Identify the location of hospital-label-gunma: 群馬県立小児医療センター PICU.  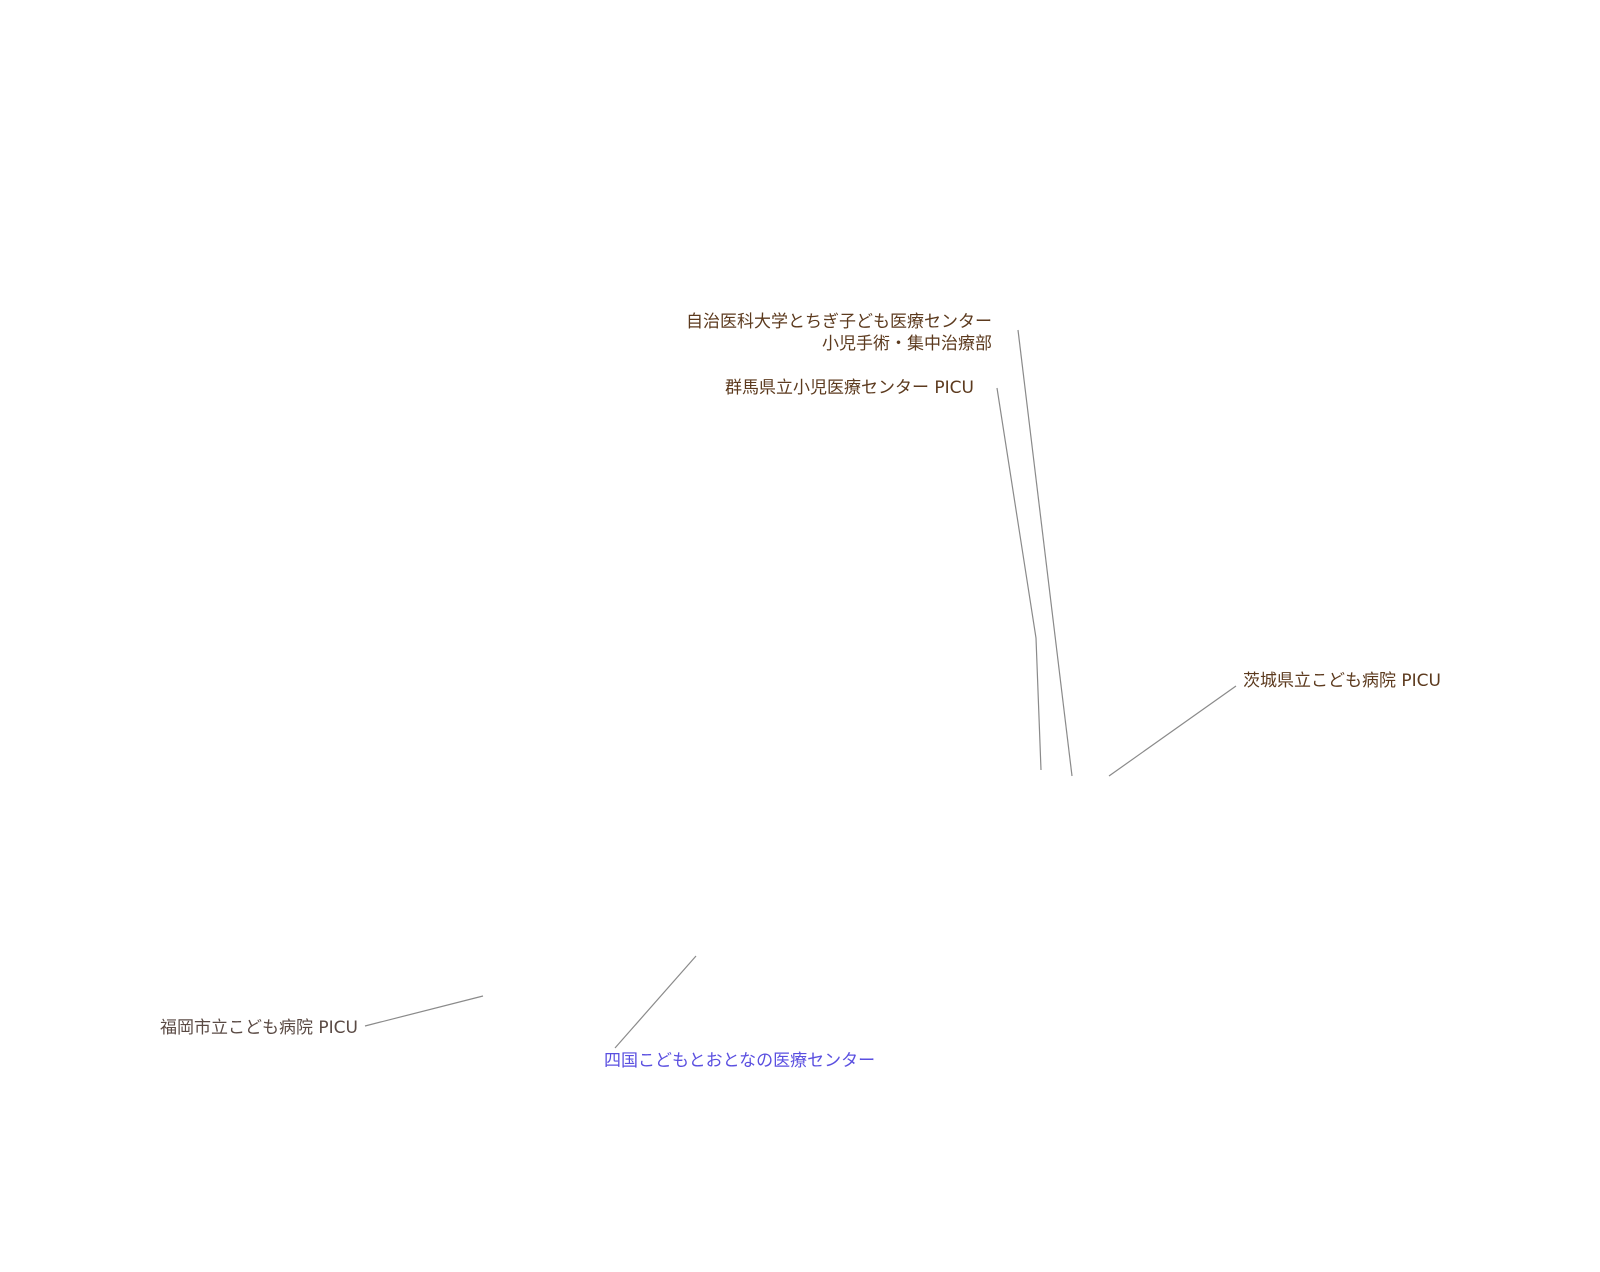
(849, 388).